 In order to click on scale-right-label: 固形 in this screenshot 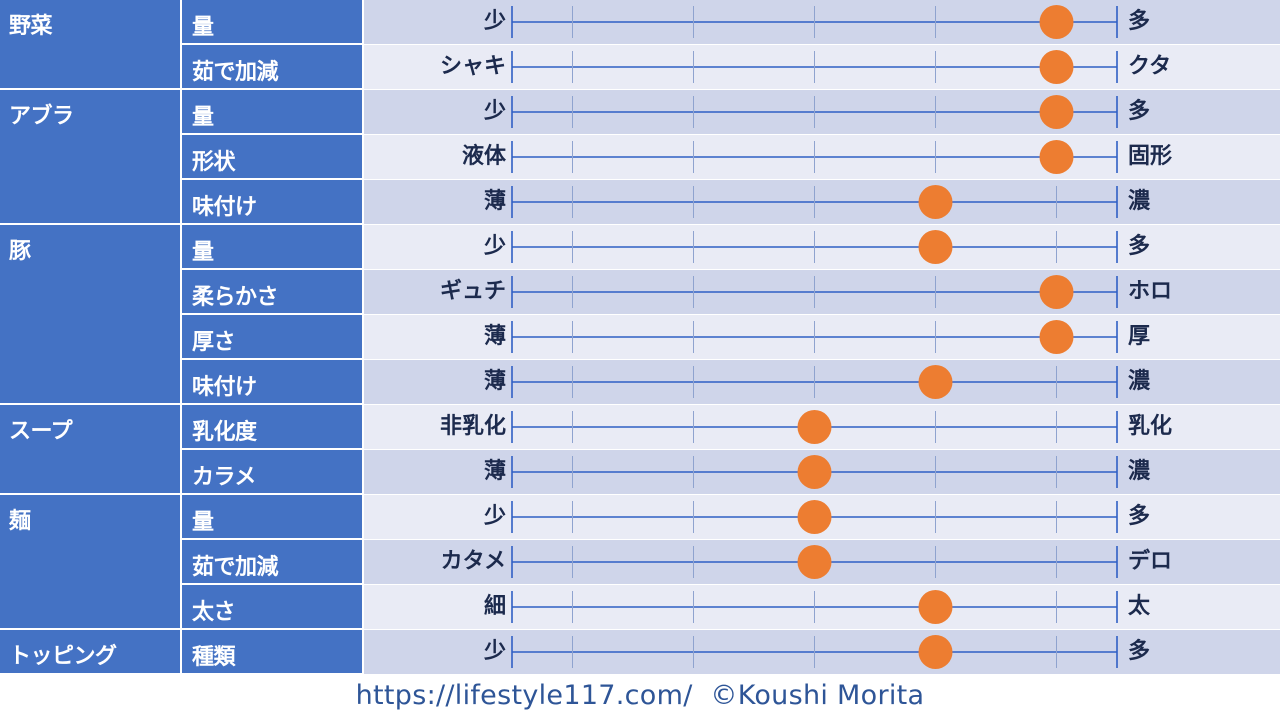, I will do `click(1150, 156)`.